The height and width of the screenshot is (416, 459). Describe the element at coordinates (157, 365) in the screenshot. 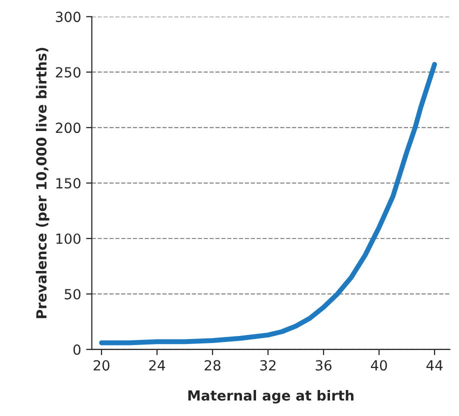

I see `x-tick-label: 24` at that location.